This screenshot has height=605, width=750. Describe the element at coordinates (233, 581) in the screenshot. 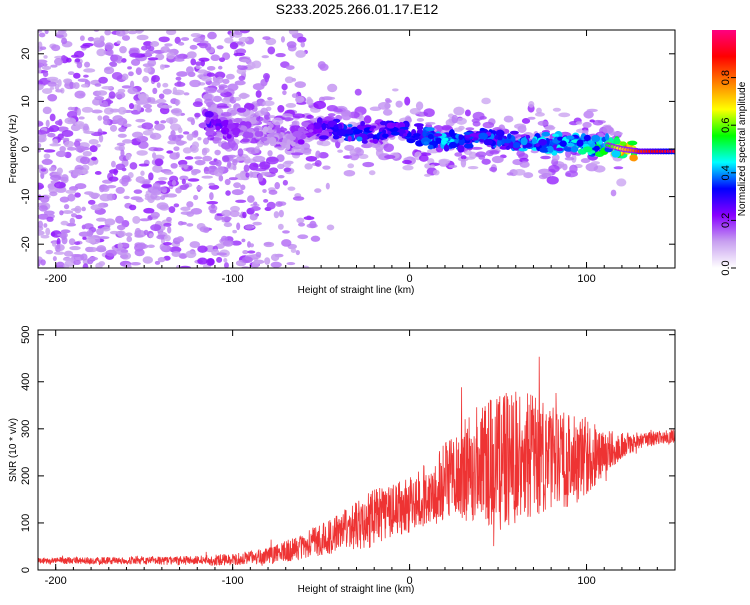

I see `snr-xtick-label: -100` at that location.